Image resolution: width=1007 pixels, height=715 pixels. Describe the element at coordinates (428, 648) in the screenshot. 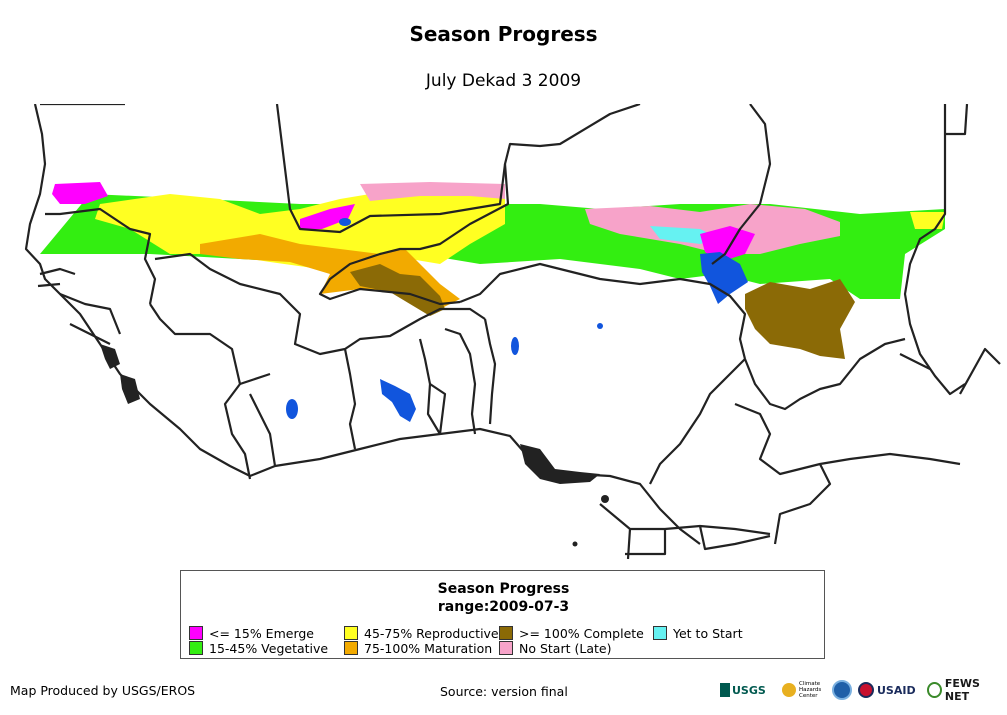

I see `legend-label-maturation: 75-100% Maturation` at that location.